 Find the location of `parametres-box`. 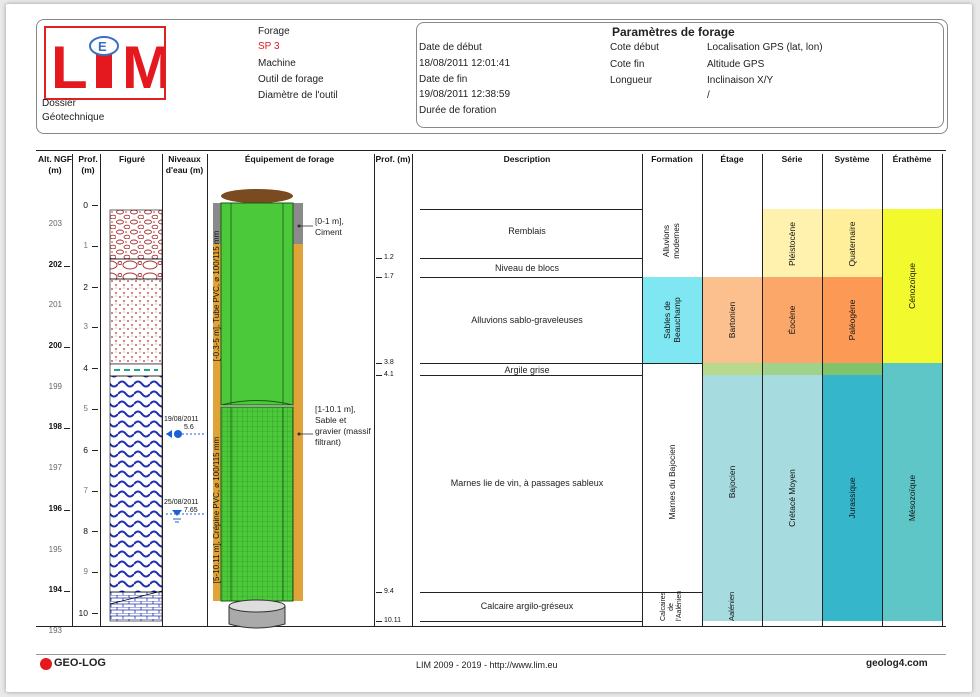

parametres-box is located at coordinates (680, 75).